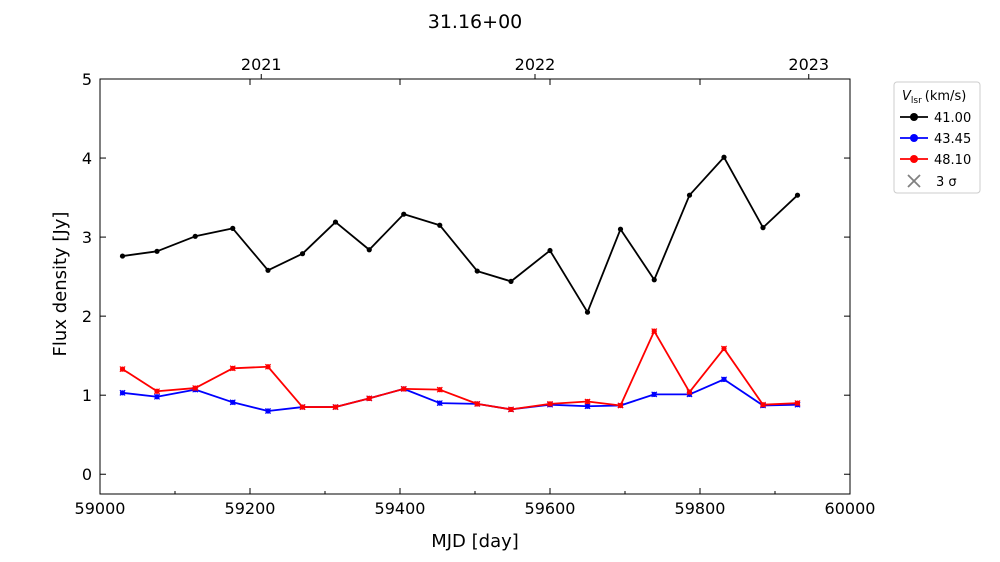 The height and width of the screenshot is (562, 1000). I want to click on x-axis-label: MJD [day], so click(475, 541).